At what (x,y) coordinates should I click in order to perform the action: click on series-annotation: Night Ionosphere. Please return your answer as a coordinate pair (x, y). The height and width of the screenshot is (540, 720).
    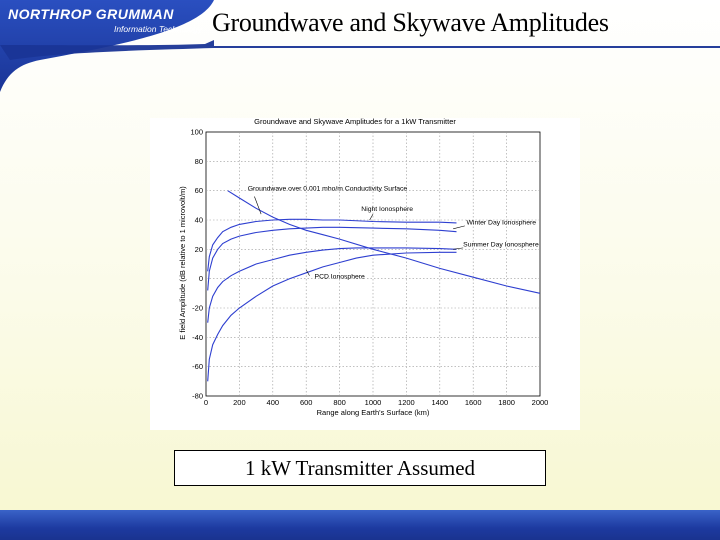
    Looking at the image, I should click on (387, 209).